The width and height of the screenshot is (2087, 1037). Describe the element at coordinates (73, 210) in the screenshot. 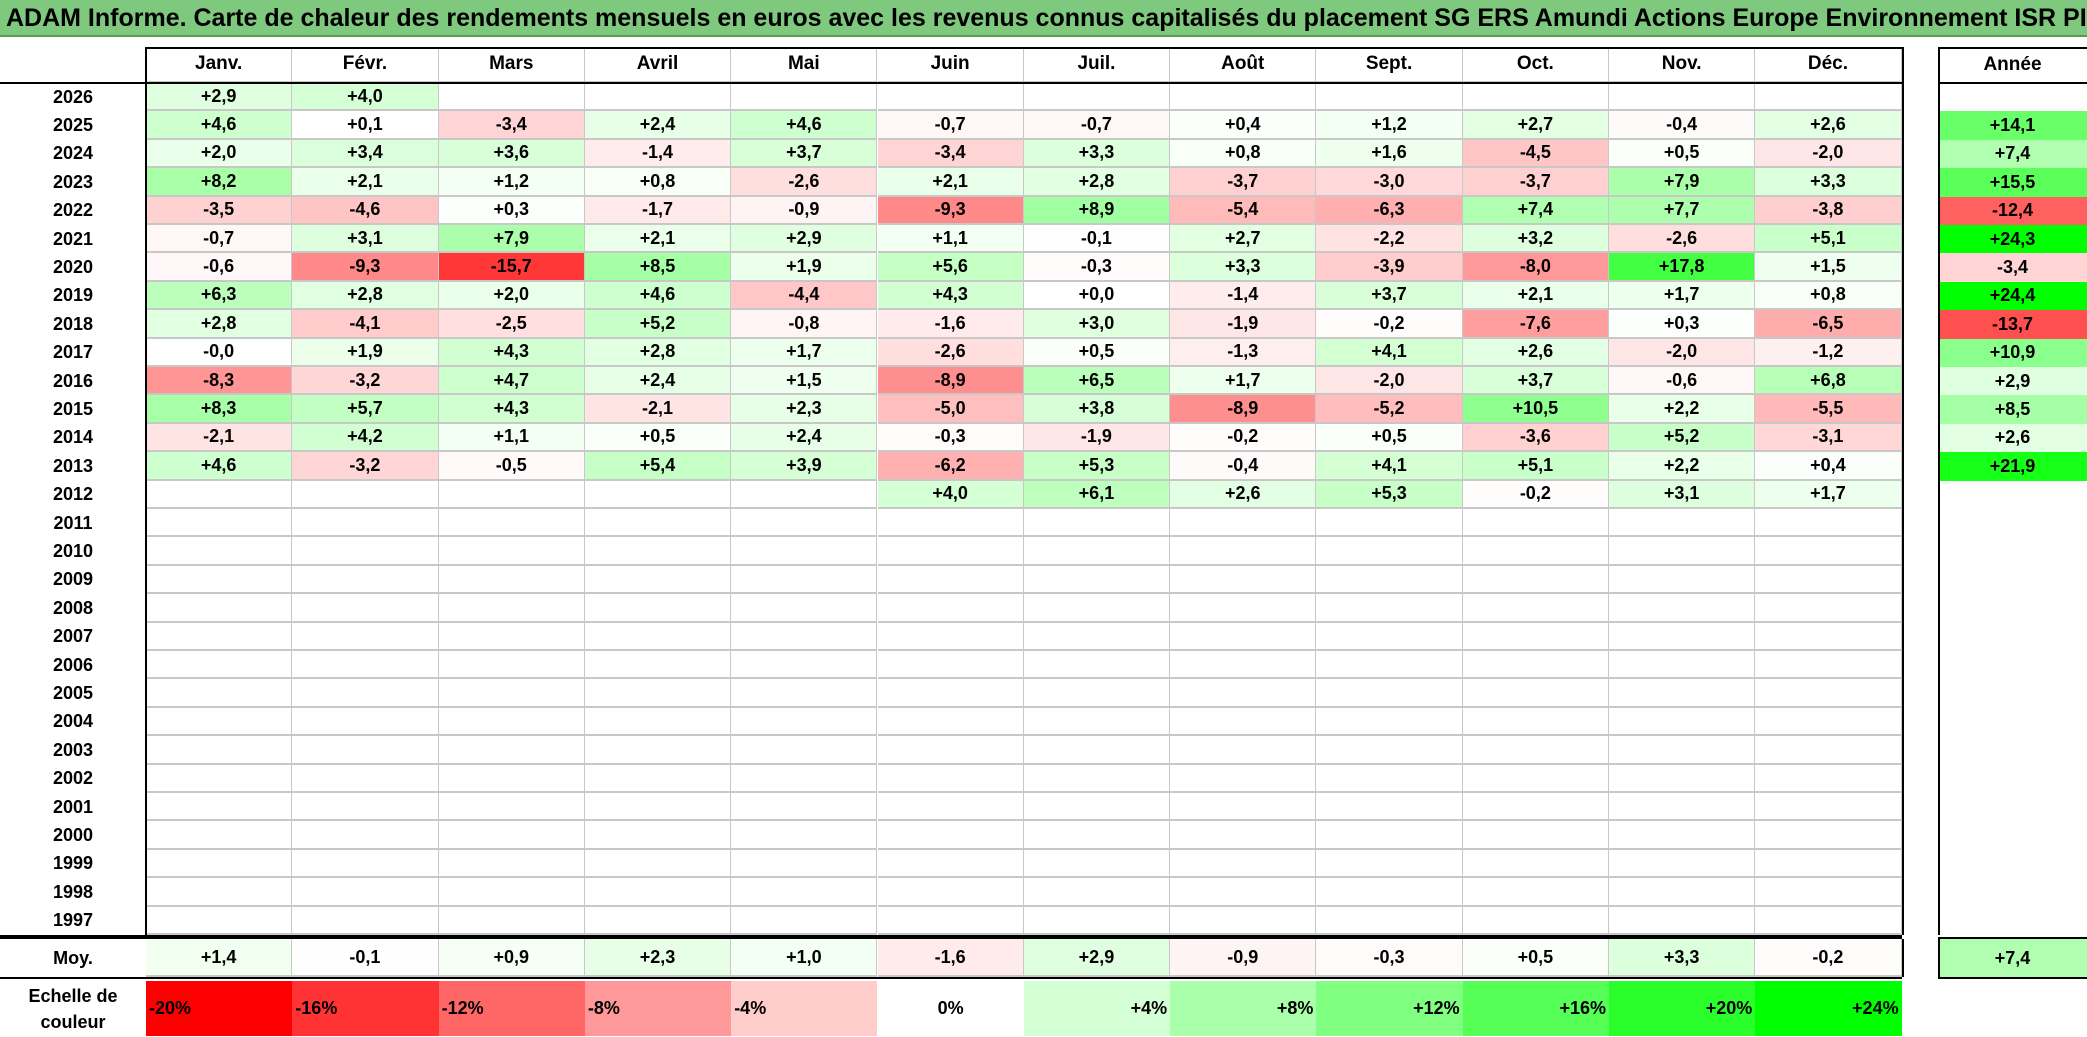

I see `year-label: 2022` at that location.